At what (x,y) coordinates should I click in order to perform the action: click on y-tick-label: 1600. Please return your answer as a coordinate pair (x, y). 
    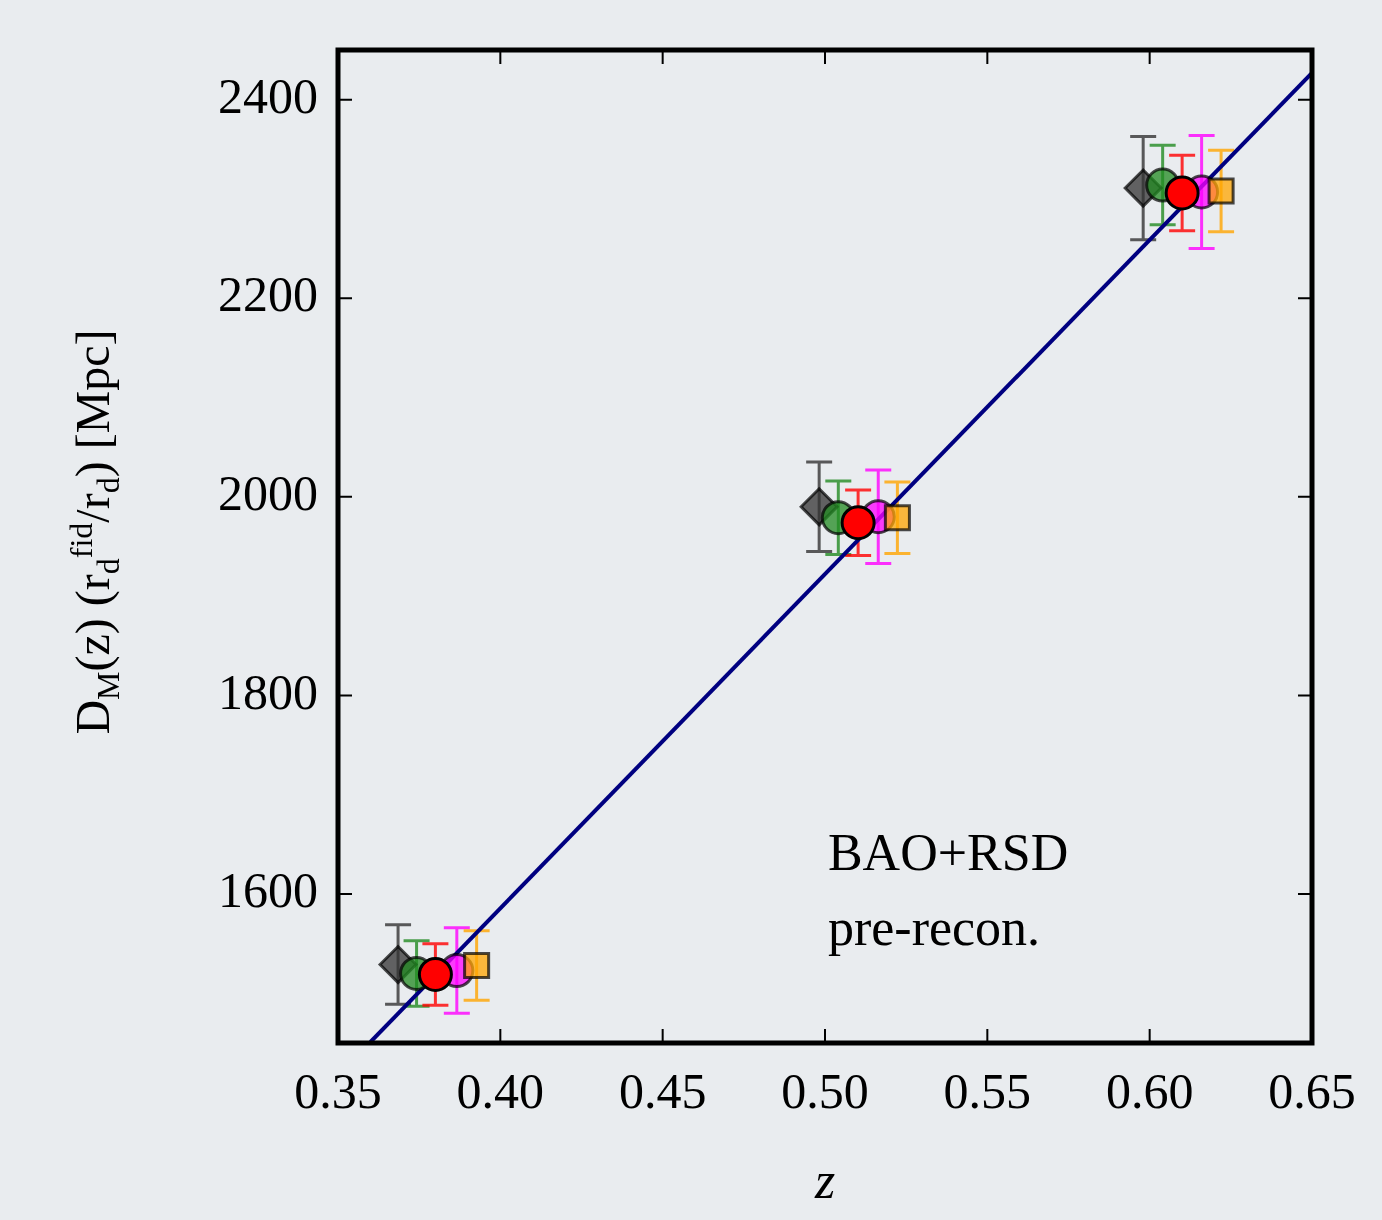
    Looking at the image, I should click on (268, 890).